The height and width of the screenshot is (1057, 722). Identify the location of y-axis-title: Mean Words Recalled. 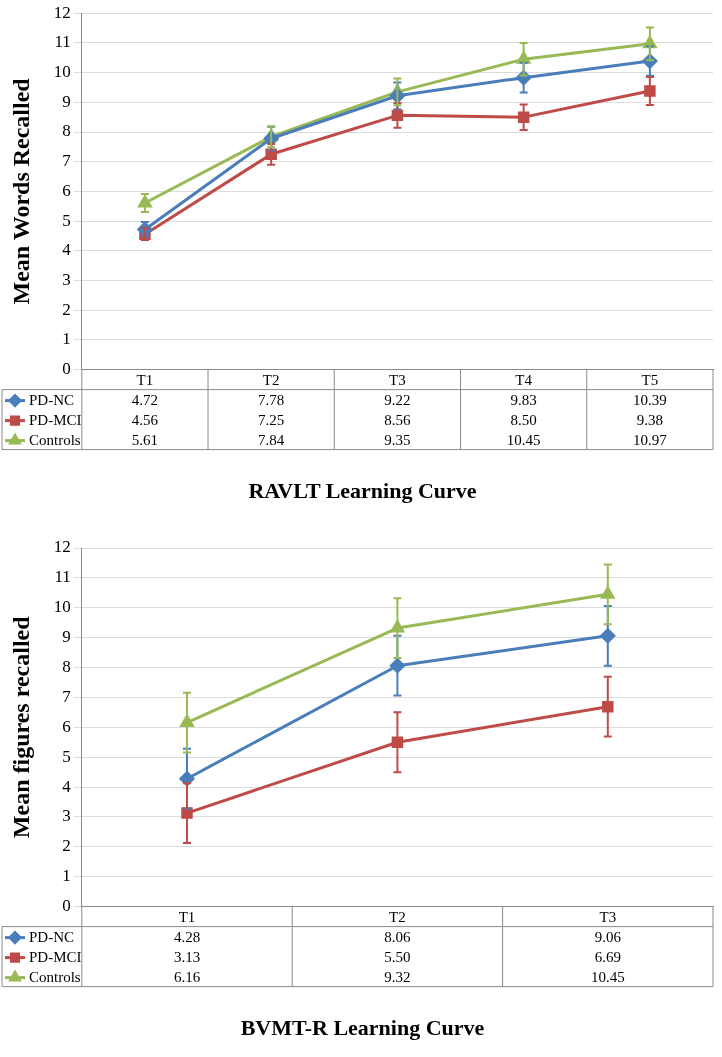
(20, 191).